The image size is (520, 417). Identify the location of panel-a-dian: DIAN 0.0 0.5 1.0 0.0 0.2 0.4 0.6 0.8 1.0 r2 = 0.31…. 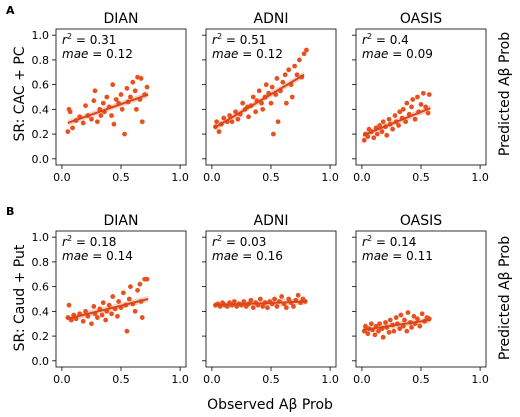
(110, 97).